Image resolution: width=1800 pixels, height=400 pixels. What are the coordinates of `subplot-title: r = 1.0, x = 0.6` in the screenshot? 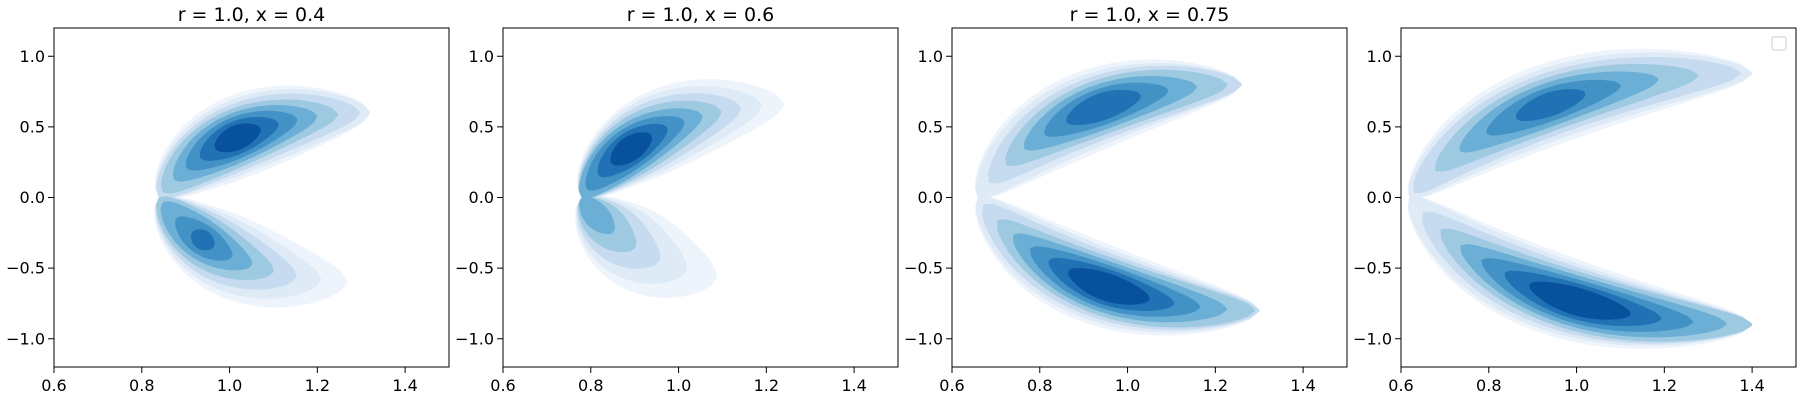 It's located at (701, 15).